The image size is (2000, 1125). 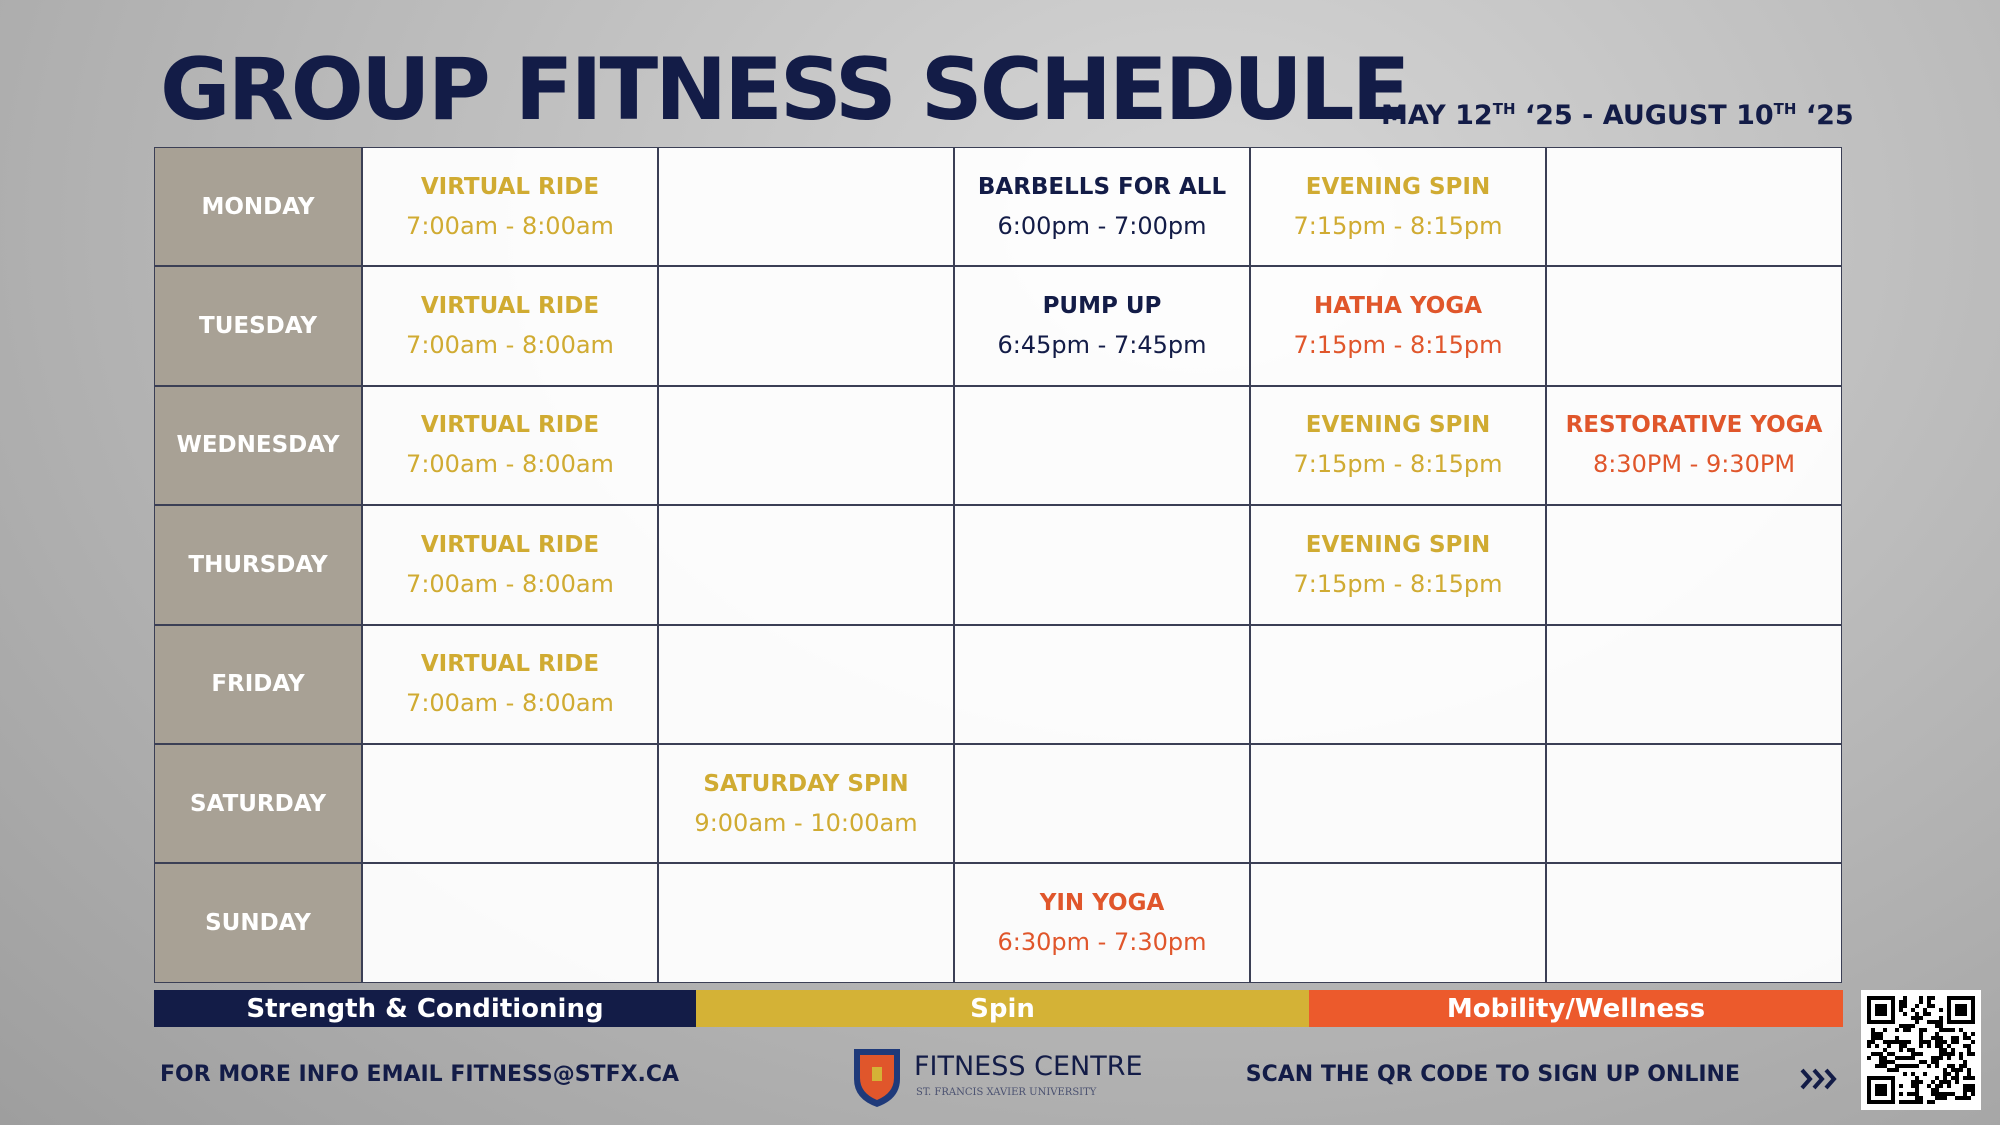 I want to click on class-cell: YIN YOGA 6:30pm - 7:30pm, so click(x=1102, y=923).